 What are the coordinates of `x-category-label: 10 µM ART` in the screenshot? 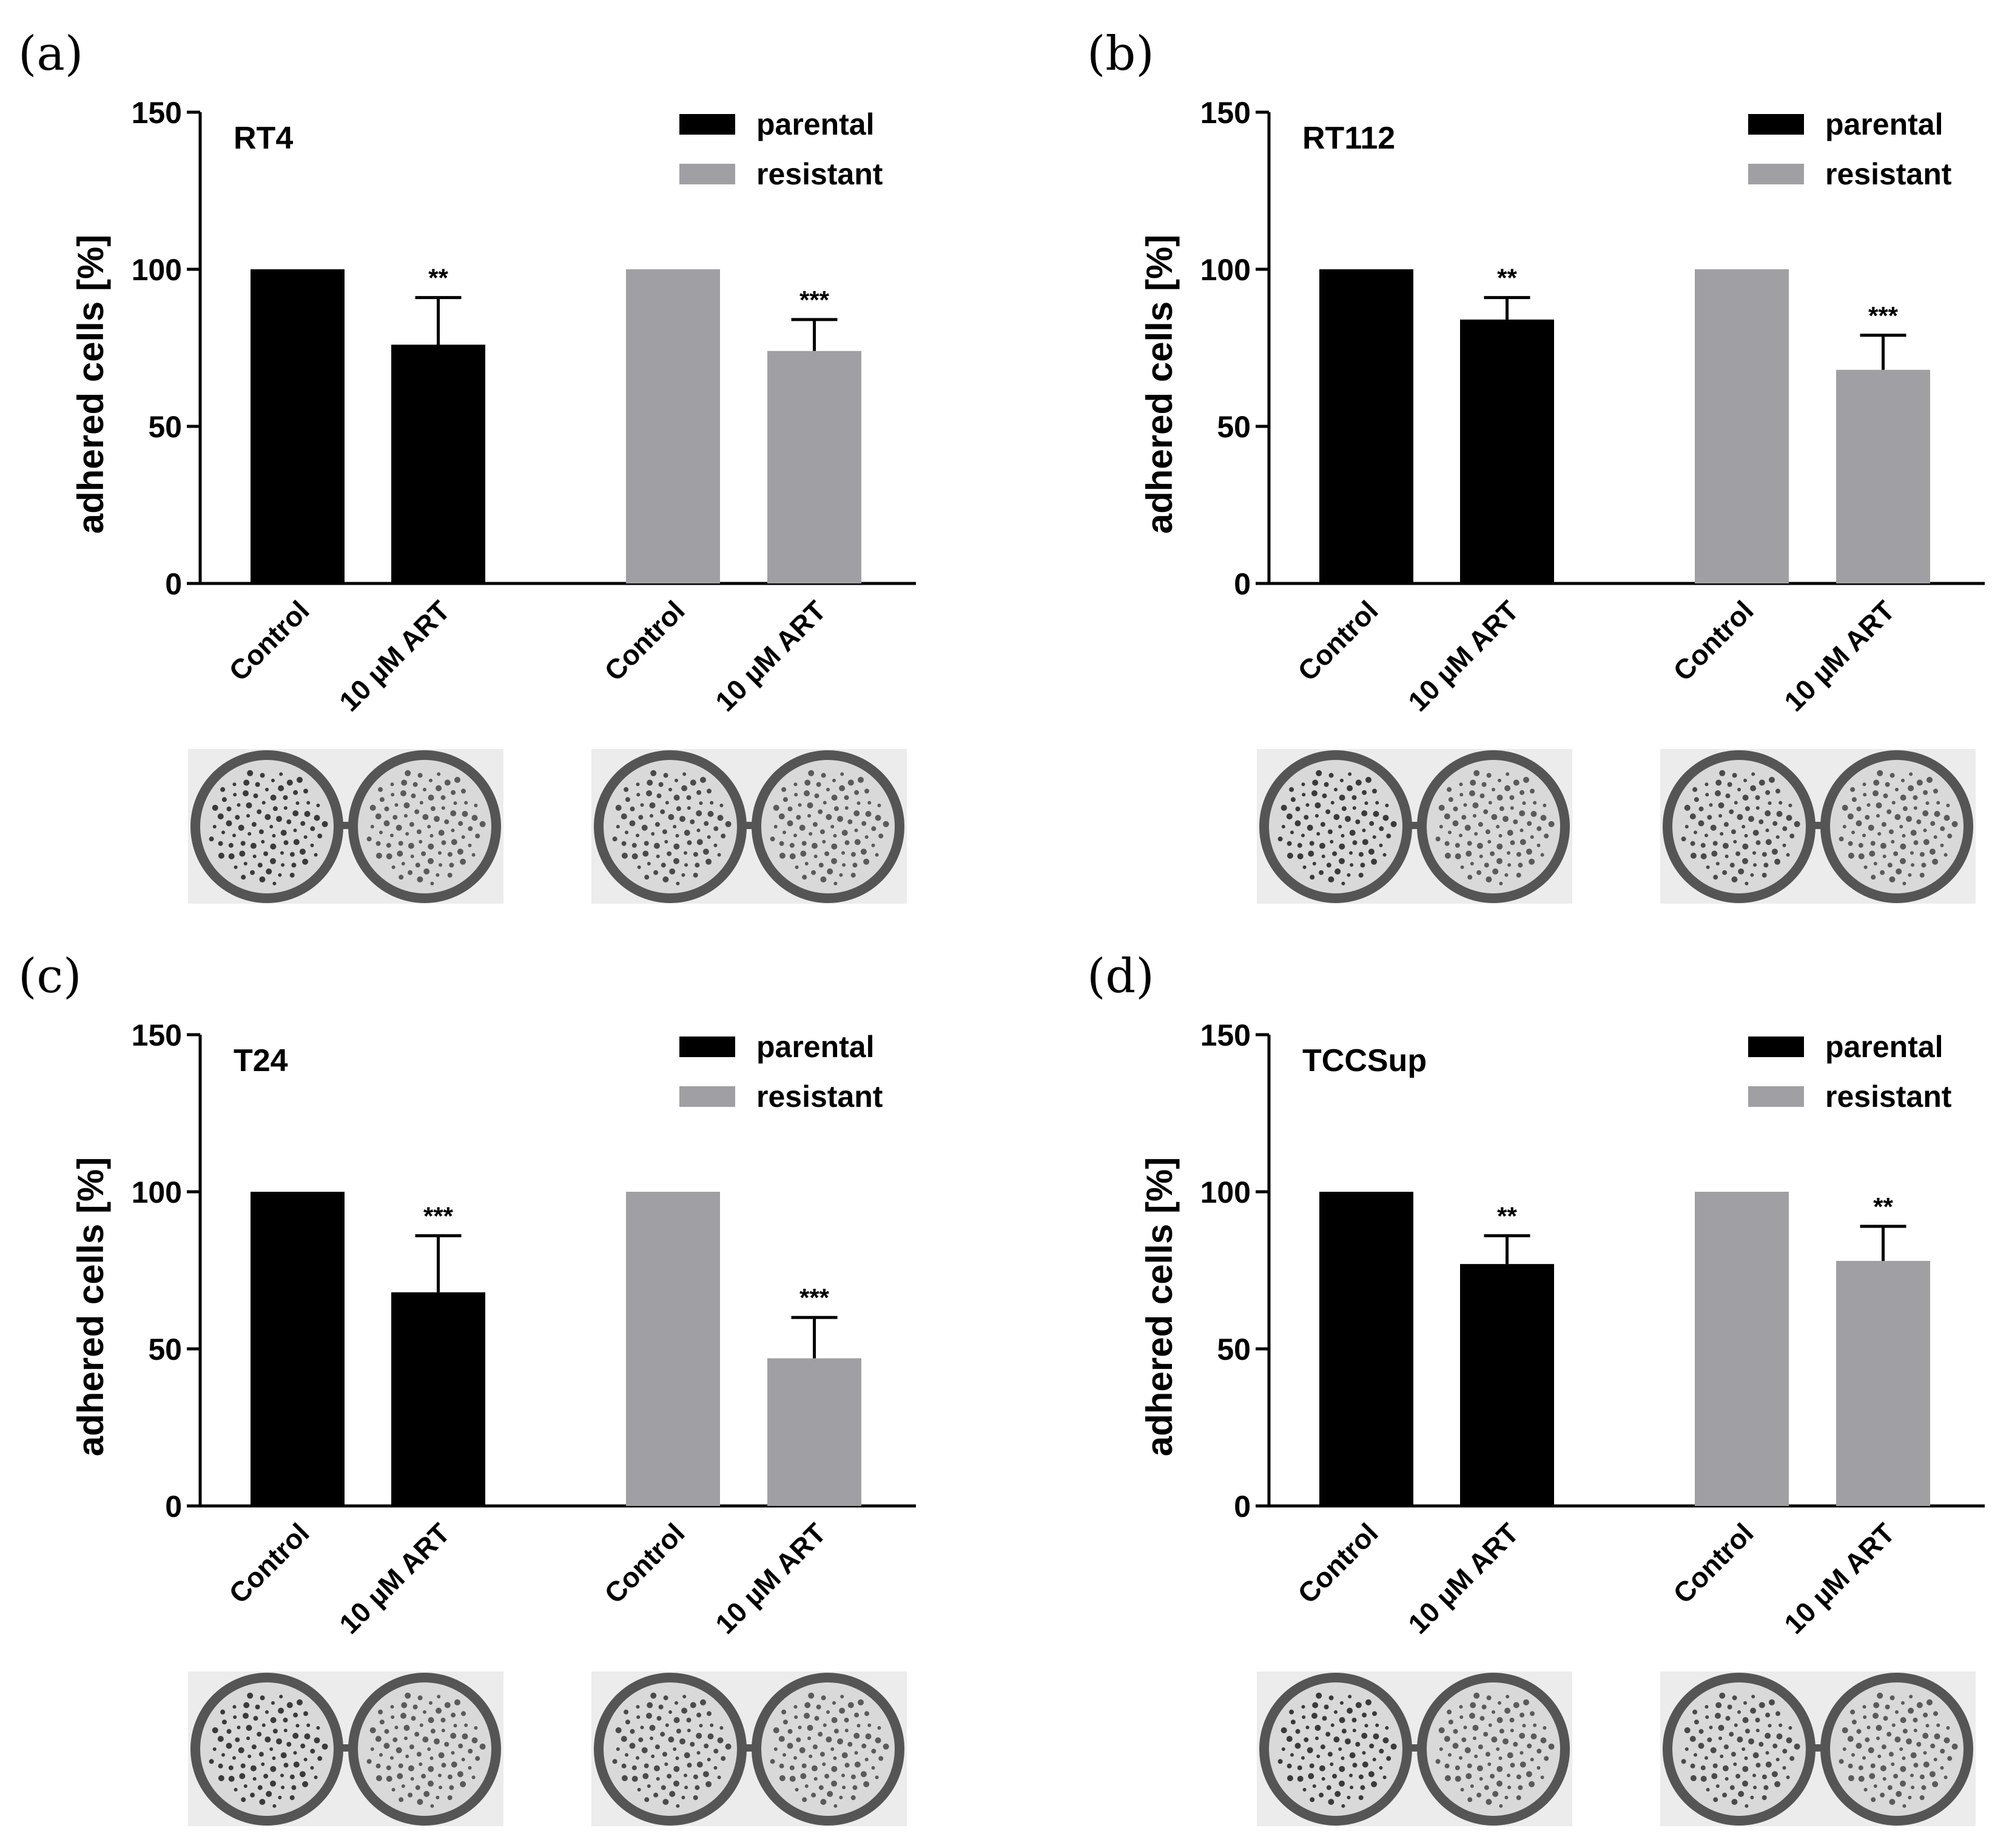 It's located at (1839, 1578).